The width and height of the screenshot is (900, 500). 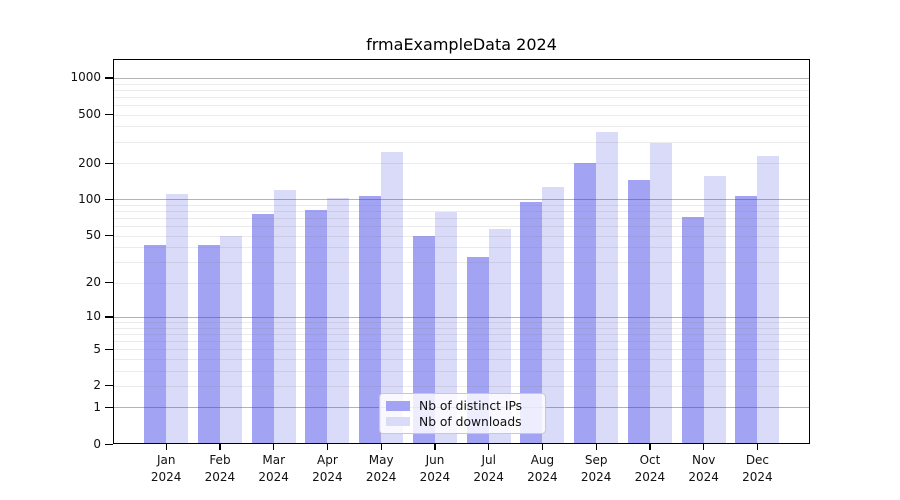 What do you see at coordinates (692, 330) in the screenshot?
I see `bar-distinct-ips-nov` at bounding box center [692, 330].